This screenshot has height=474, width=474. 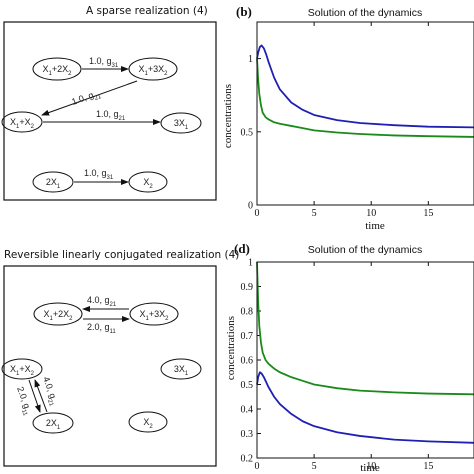 What do you see at coordinates (247, 410) in the screenshot?
I see `y-tick-label: 0.4` at bounding box center [247, 410].